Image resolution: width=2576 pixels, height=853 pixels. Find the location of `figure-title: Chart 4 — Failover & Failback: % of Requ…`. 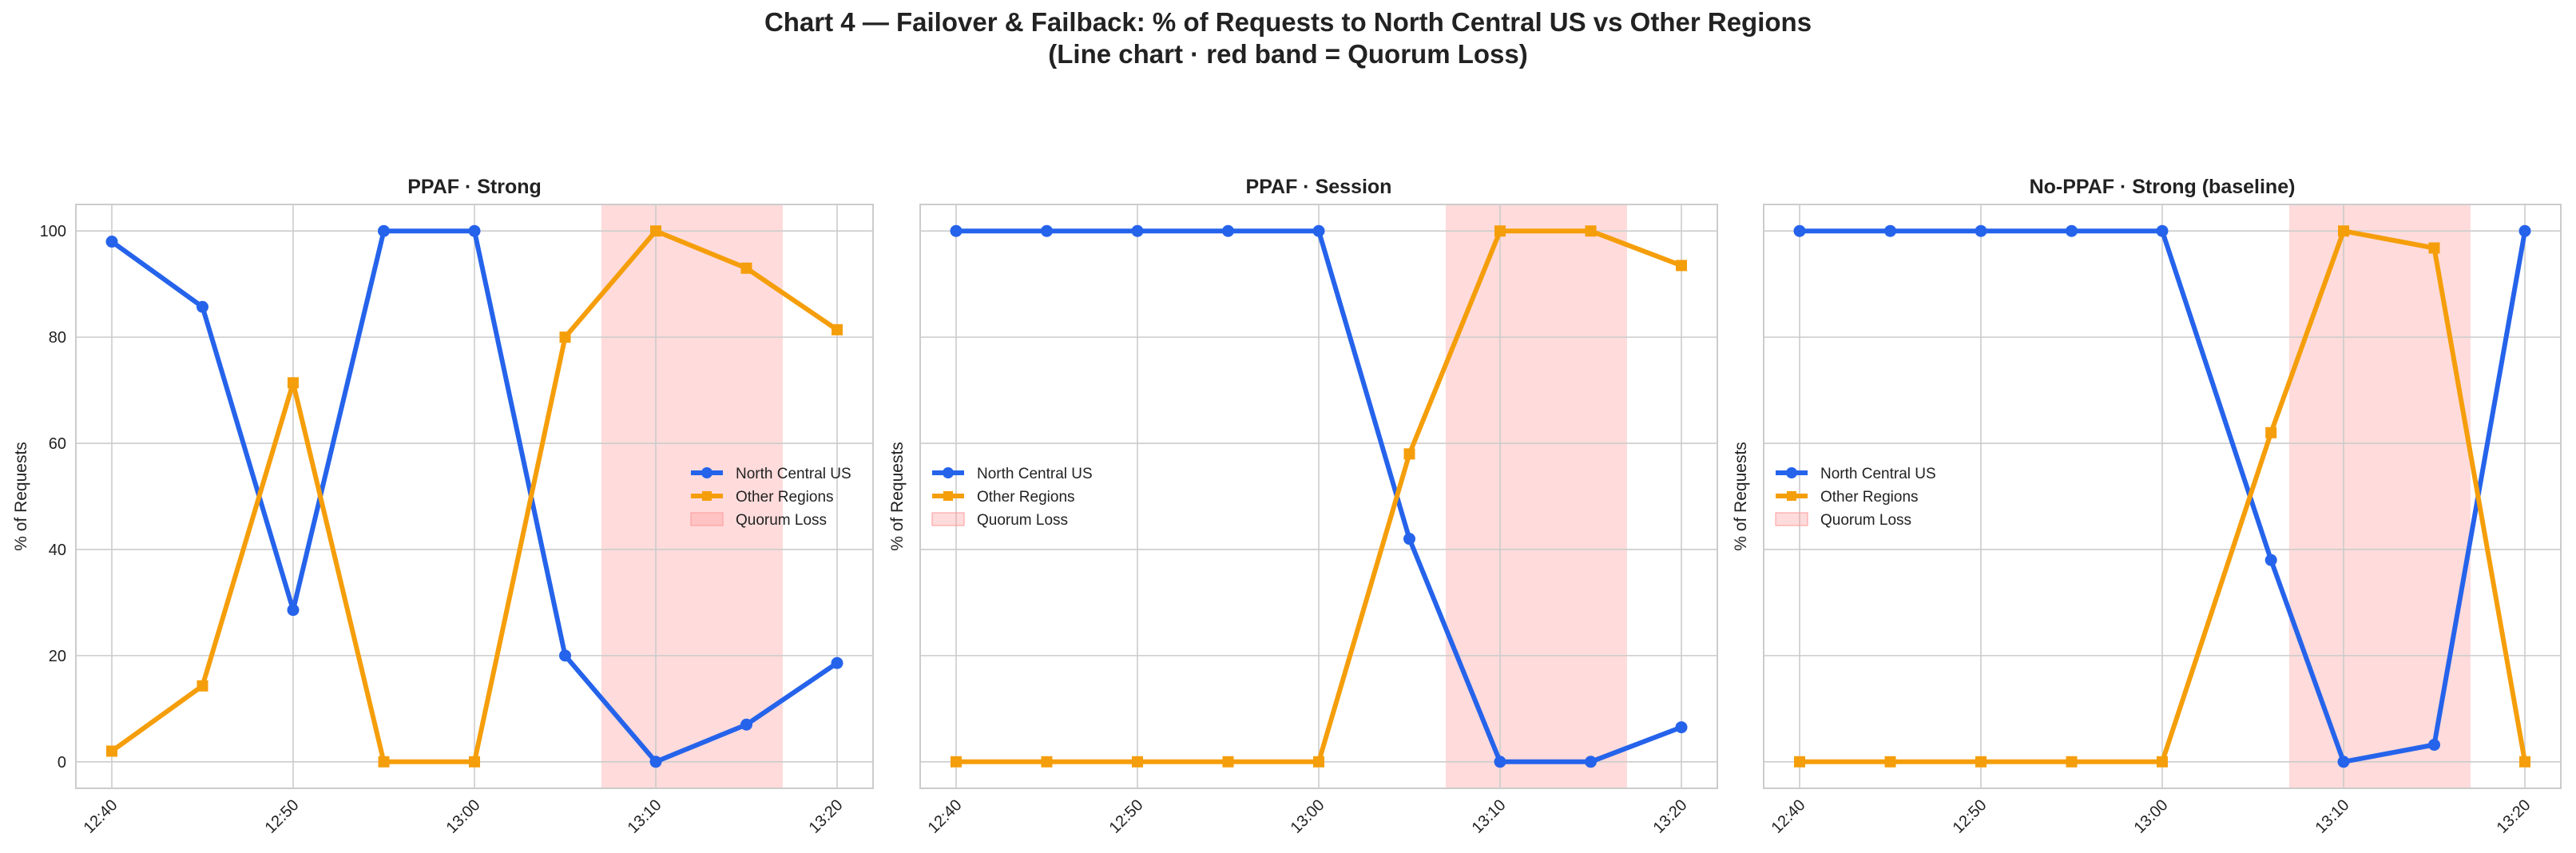

figure-title: Chart 4 — Failover & Failback: % of Requ… is located at coordinates (1288, 38).